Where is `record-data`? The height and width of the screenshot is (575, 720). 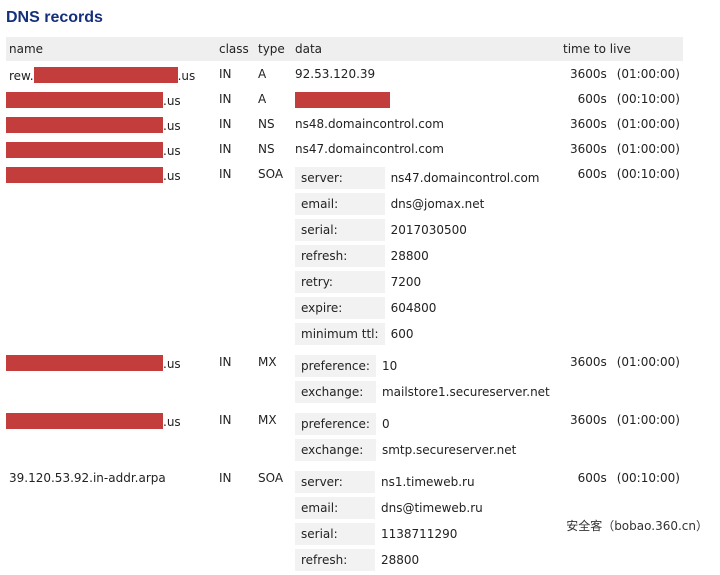 record-data is located at coordinates (426, 98).